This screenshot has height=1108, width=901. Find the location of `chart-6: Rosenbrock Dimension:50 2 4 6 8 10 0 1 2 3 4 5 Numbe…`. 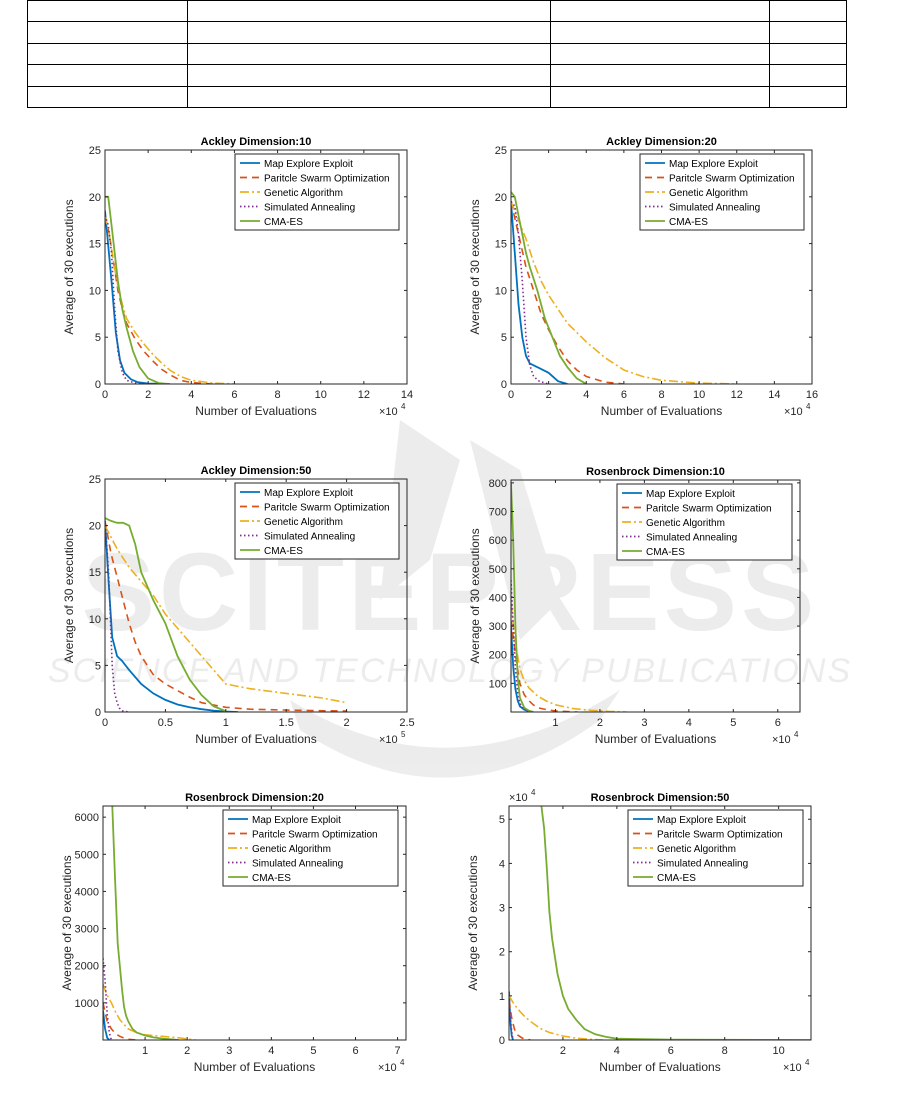

chart-6: Rosenbrock Dimension:50 2 4 6 8 10 0 1 2 3 4 5 Numbe… is located at coordinates (639, 931).